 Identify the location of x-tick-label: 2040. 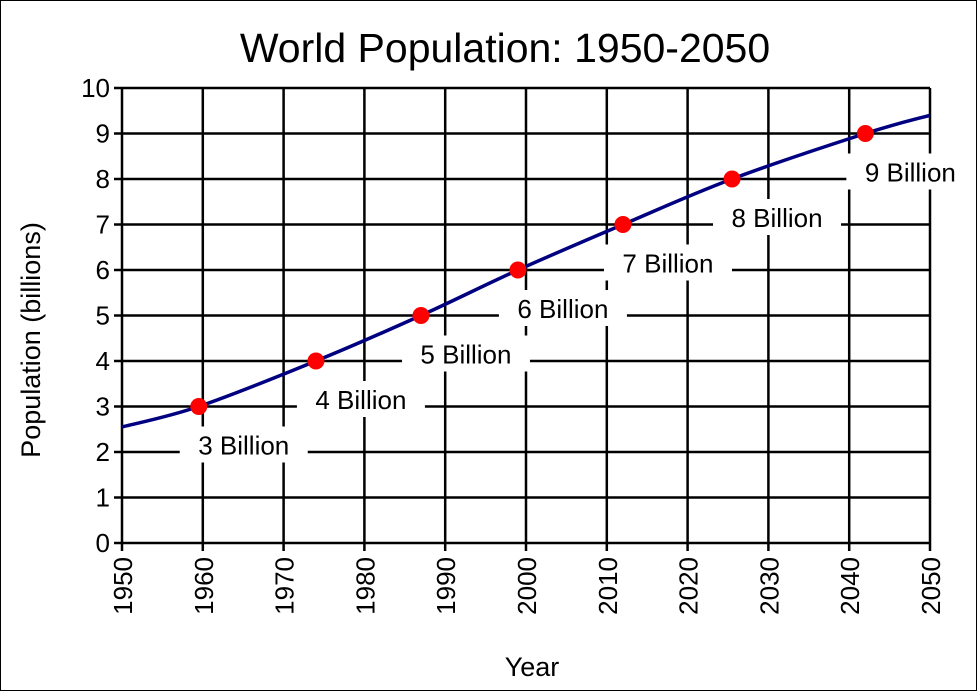
(850, 586).